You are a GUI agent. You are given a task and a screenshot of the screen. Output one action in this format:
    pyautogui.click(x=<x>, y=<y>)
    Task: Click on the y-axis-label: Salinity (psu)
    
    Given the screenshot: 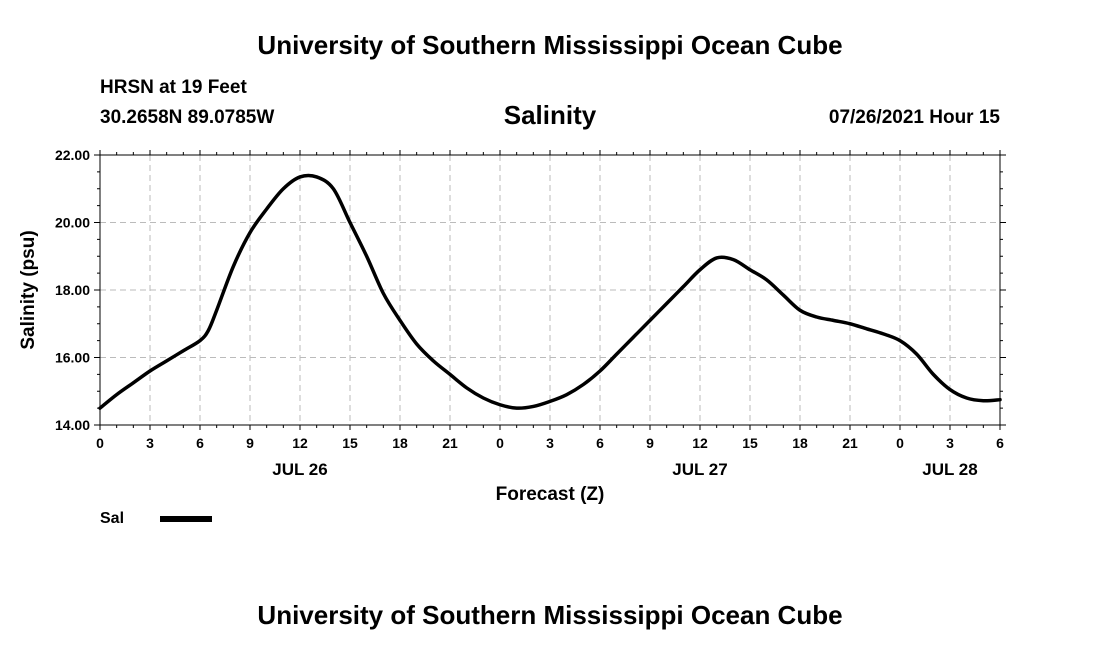 What is the action you would take?
    pyautogui.click(x=28, y=289)
    